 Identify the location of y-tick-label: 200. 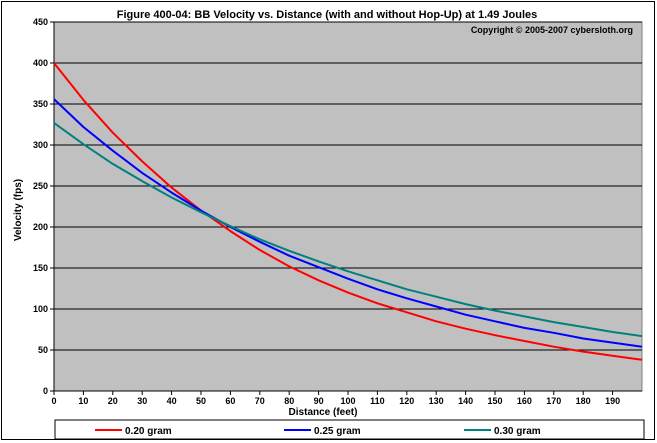
(40, 227).